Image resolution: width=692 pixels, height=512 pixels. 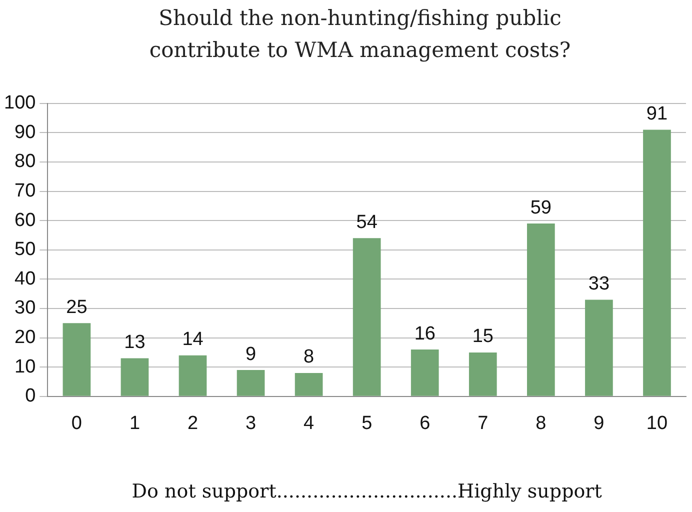 What do you see at coordinates (599, 423) in the screenshot?
I see `x-tick-label: 9` at bounding box center [599, 423].